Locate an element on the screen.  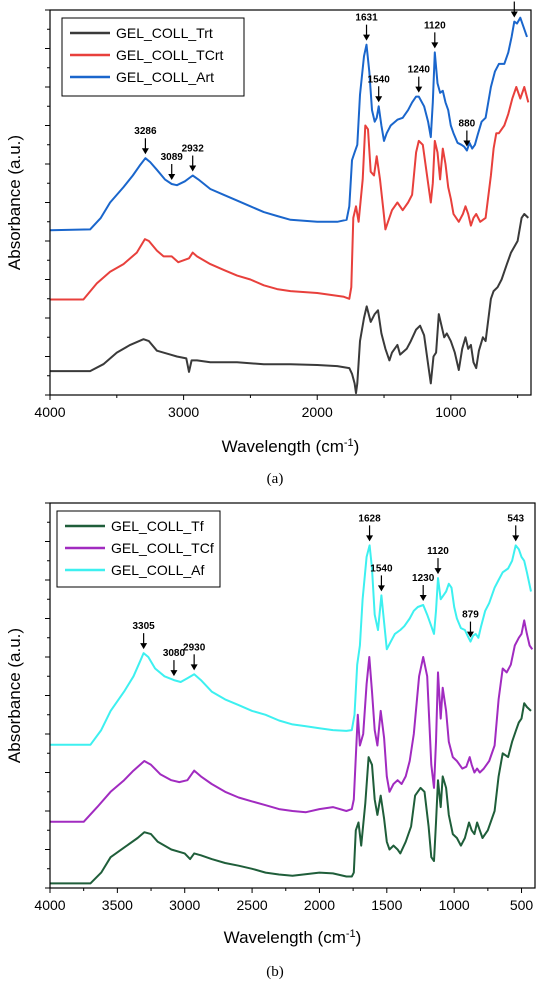
annotation-label: 1240 is located at coordinates (419, 70).